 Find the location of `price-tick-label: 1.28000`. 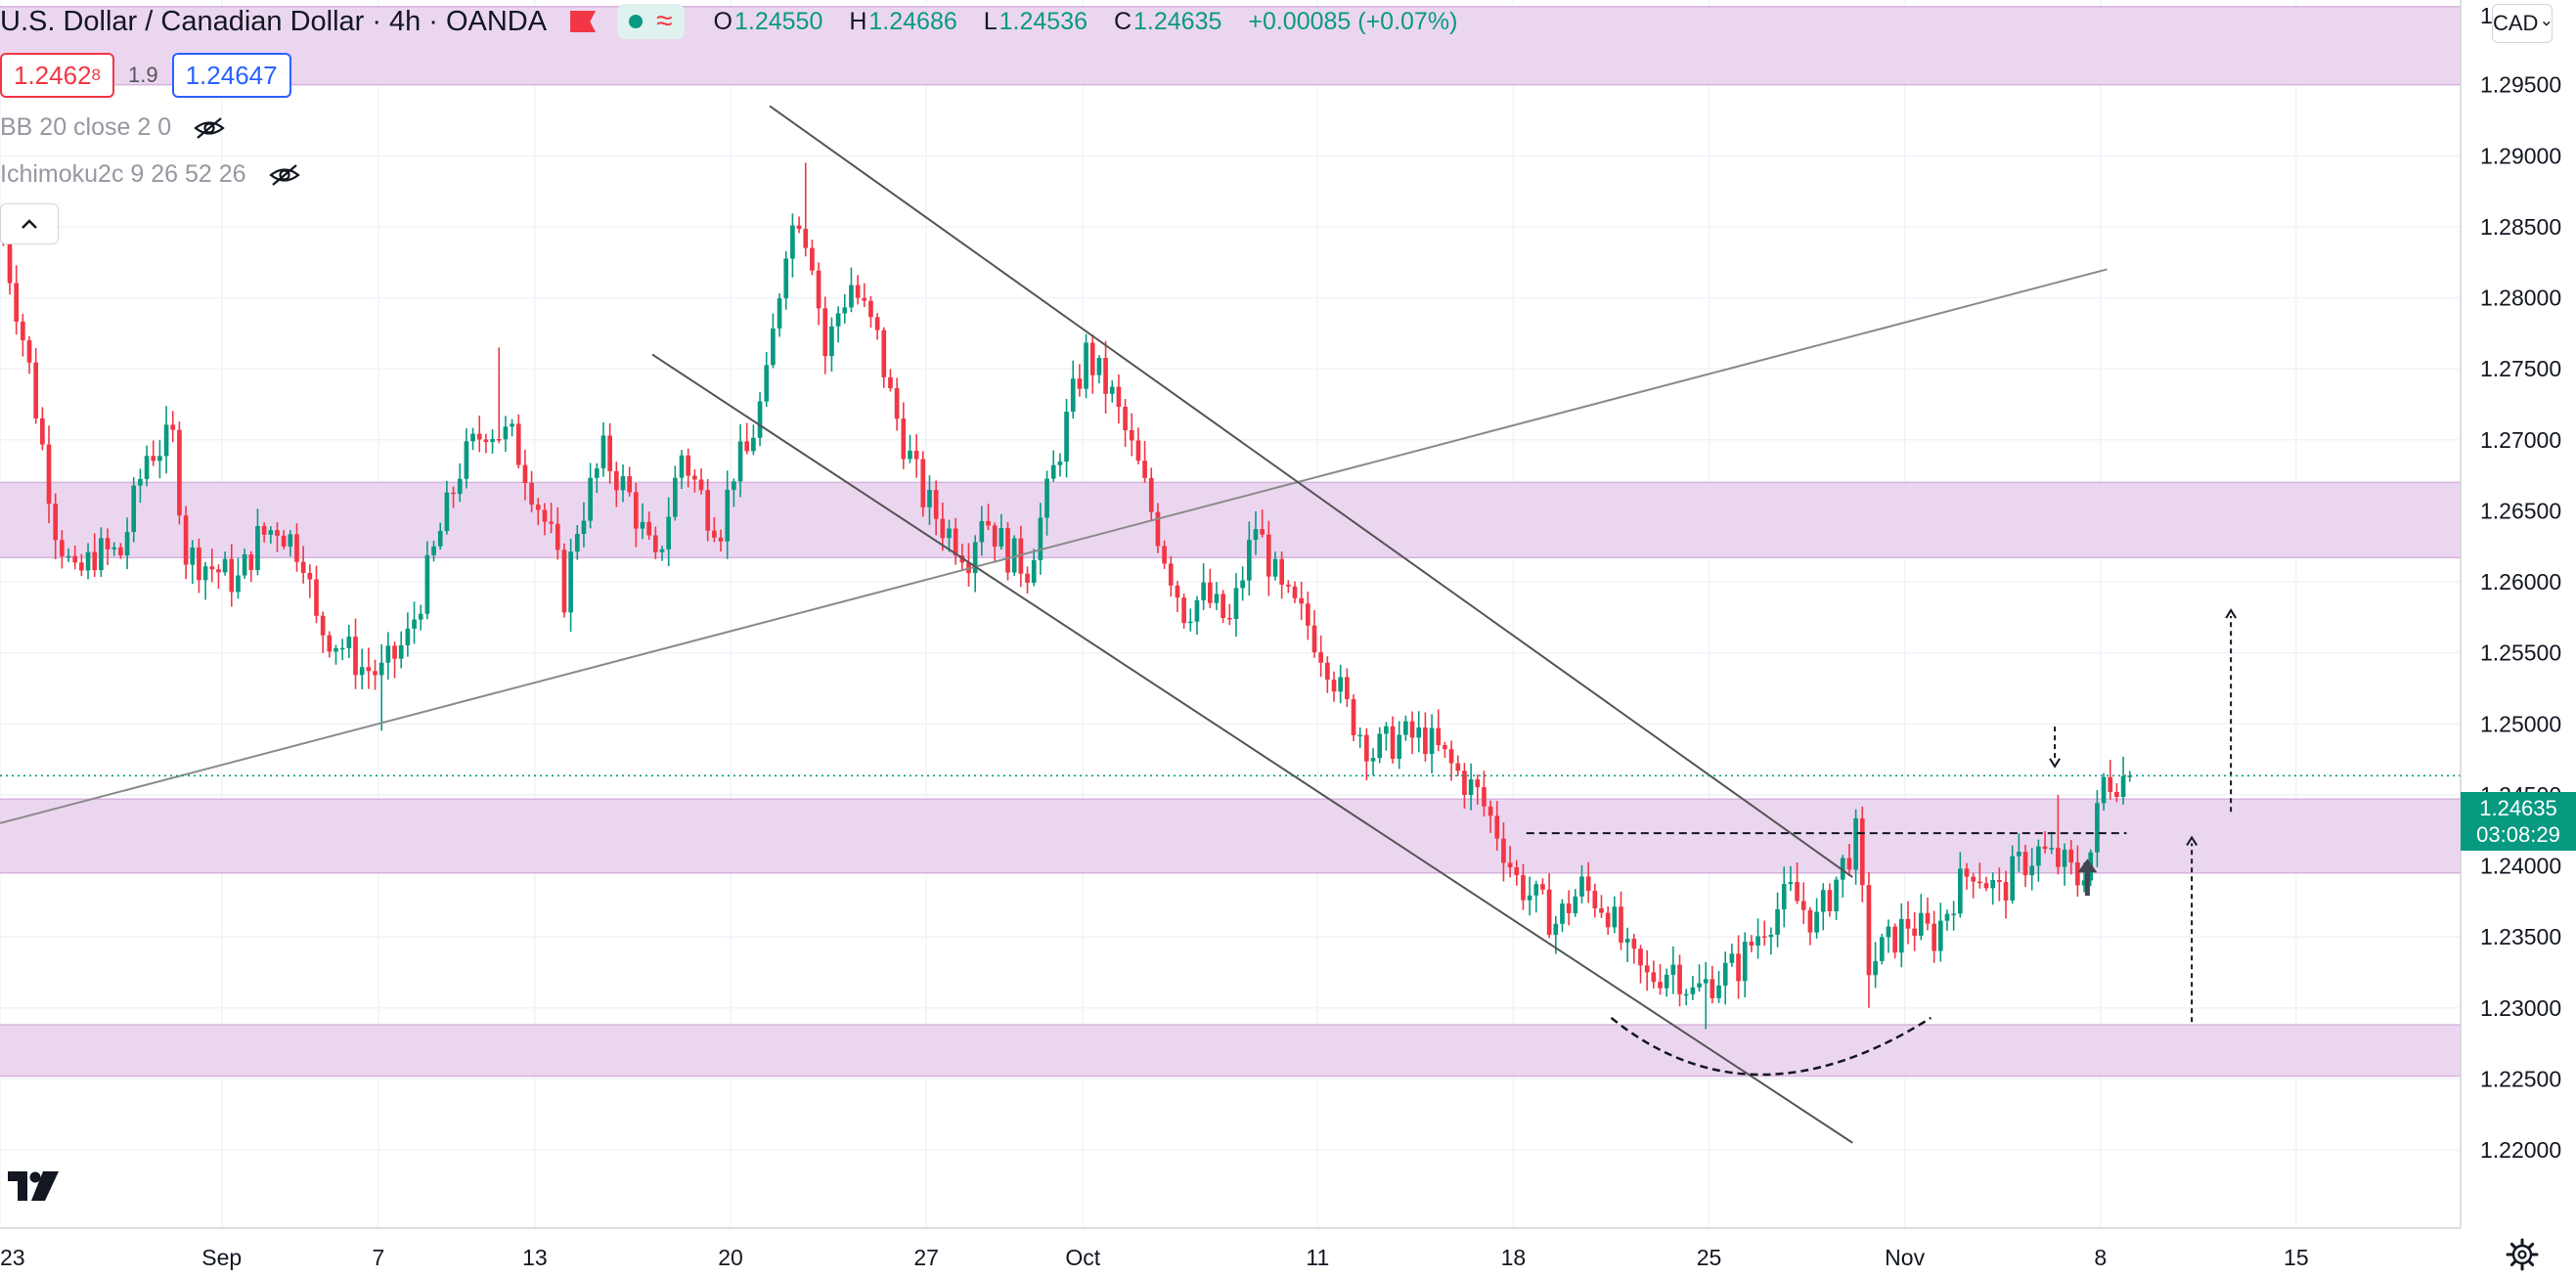

price-tick-label: 1.28000 is located at coordinates (2521, 298).